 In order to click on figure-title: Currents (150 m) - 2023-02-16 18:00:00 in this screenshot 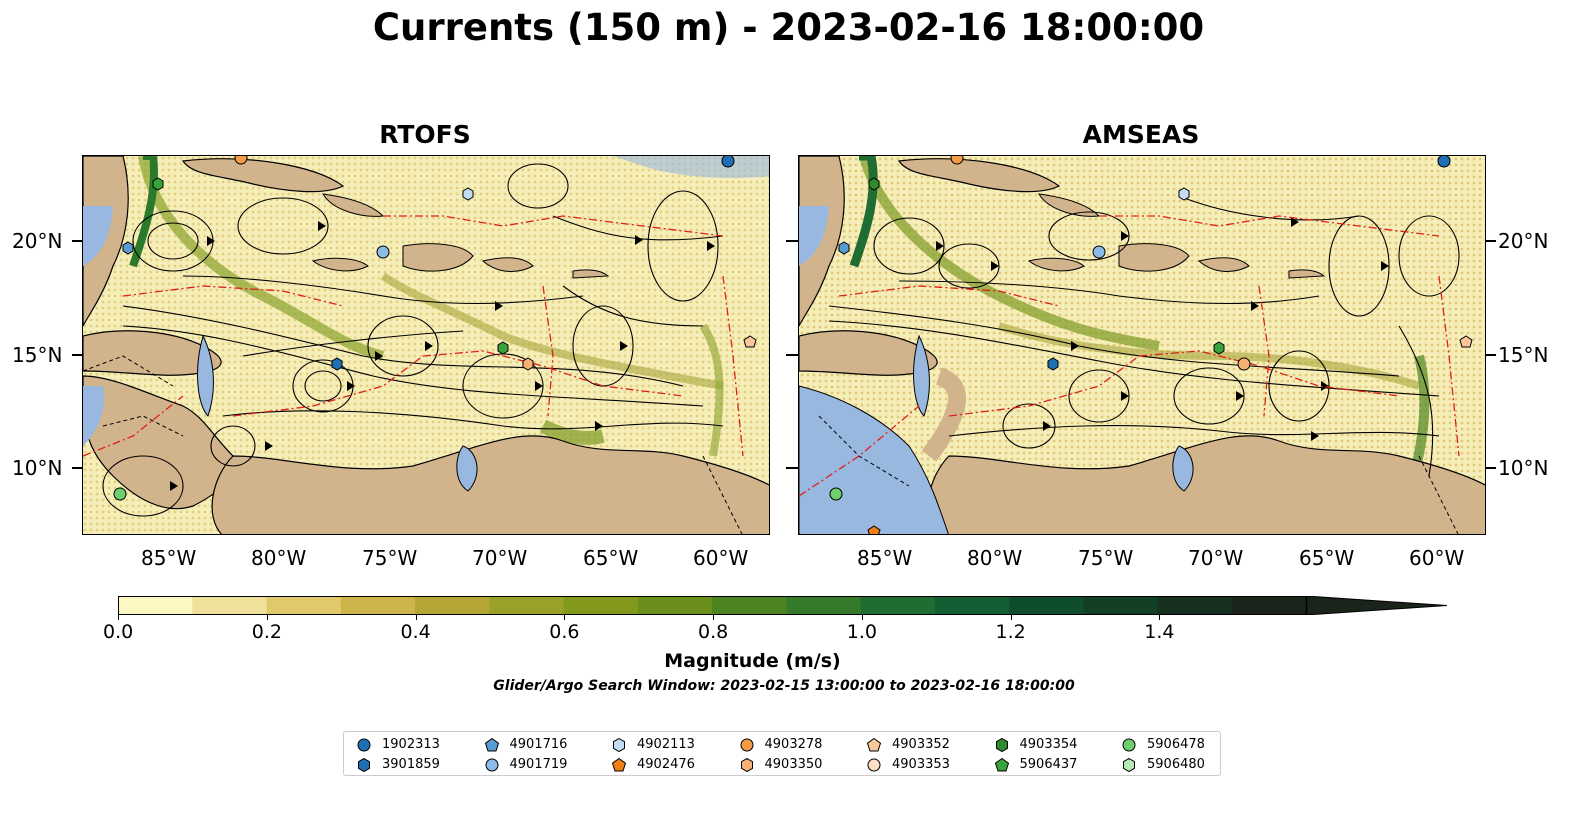, I will do `click(788, 27)`.